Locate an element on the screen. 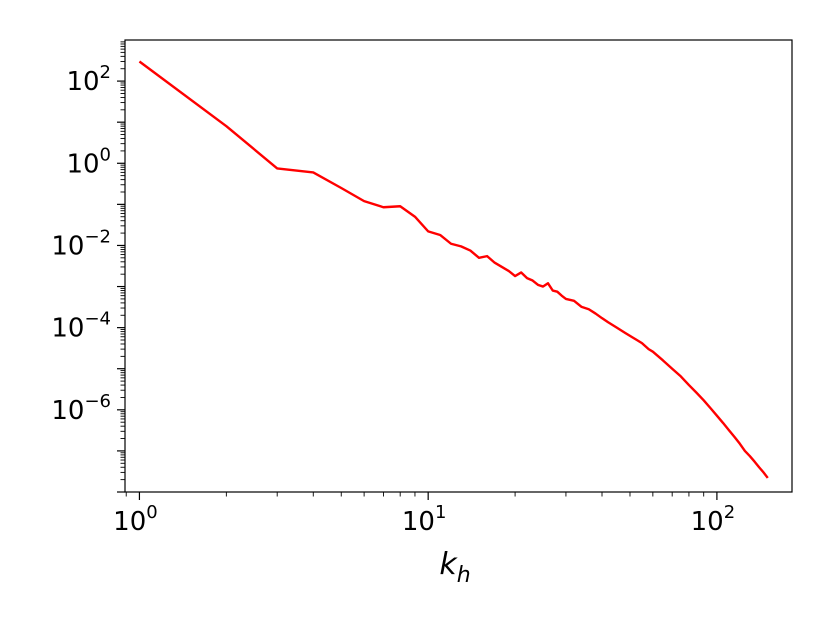  x-axis-ticks: 10⁰ 10¹ 10² is located at coordinates (424, 514).